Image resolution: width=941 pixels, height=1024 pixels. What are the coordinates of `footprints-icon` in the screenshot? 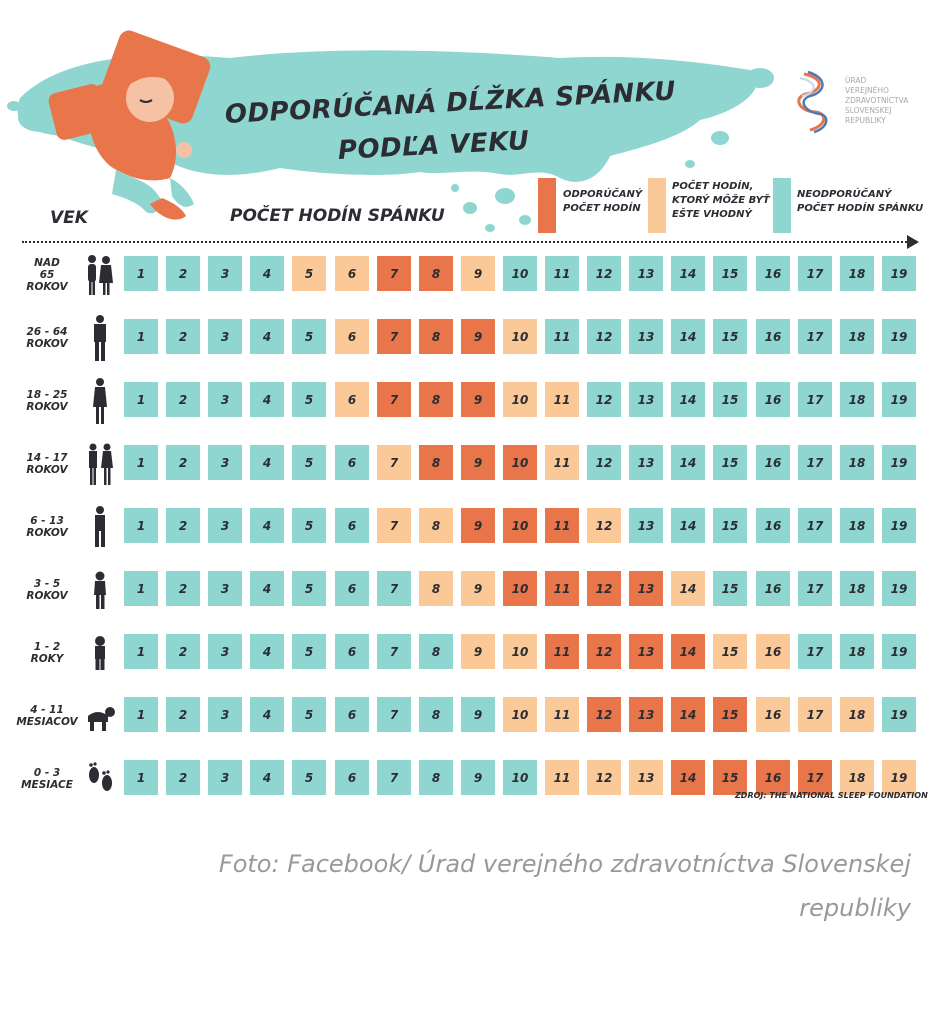 It's located at (100, 776).